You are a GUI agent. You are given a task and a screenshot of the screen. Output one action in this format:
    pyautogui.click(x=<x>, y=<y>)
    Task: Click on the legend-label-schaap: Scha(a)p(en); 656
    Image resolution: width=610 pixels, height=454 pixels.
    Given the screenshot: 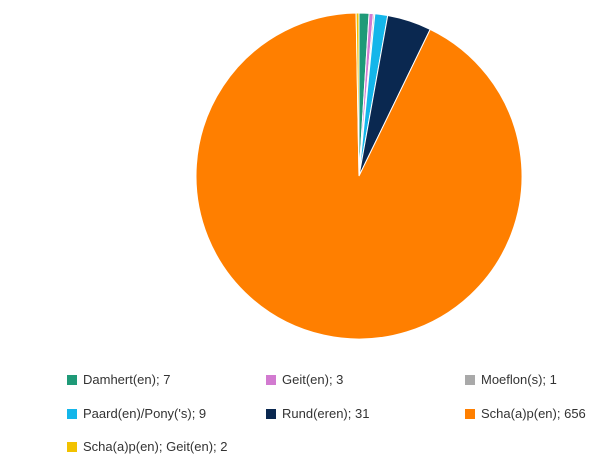 What is the action you would take?
    pyautogui.click(x=533, y=413)
    